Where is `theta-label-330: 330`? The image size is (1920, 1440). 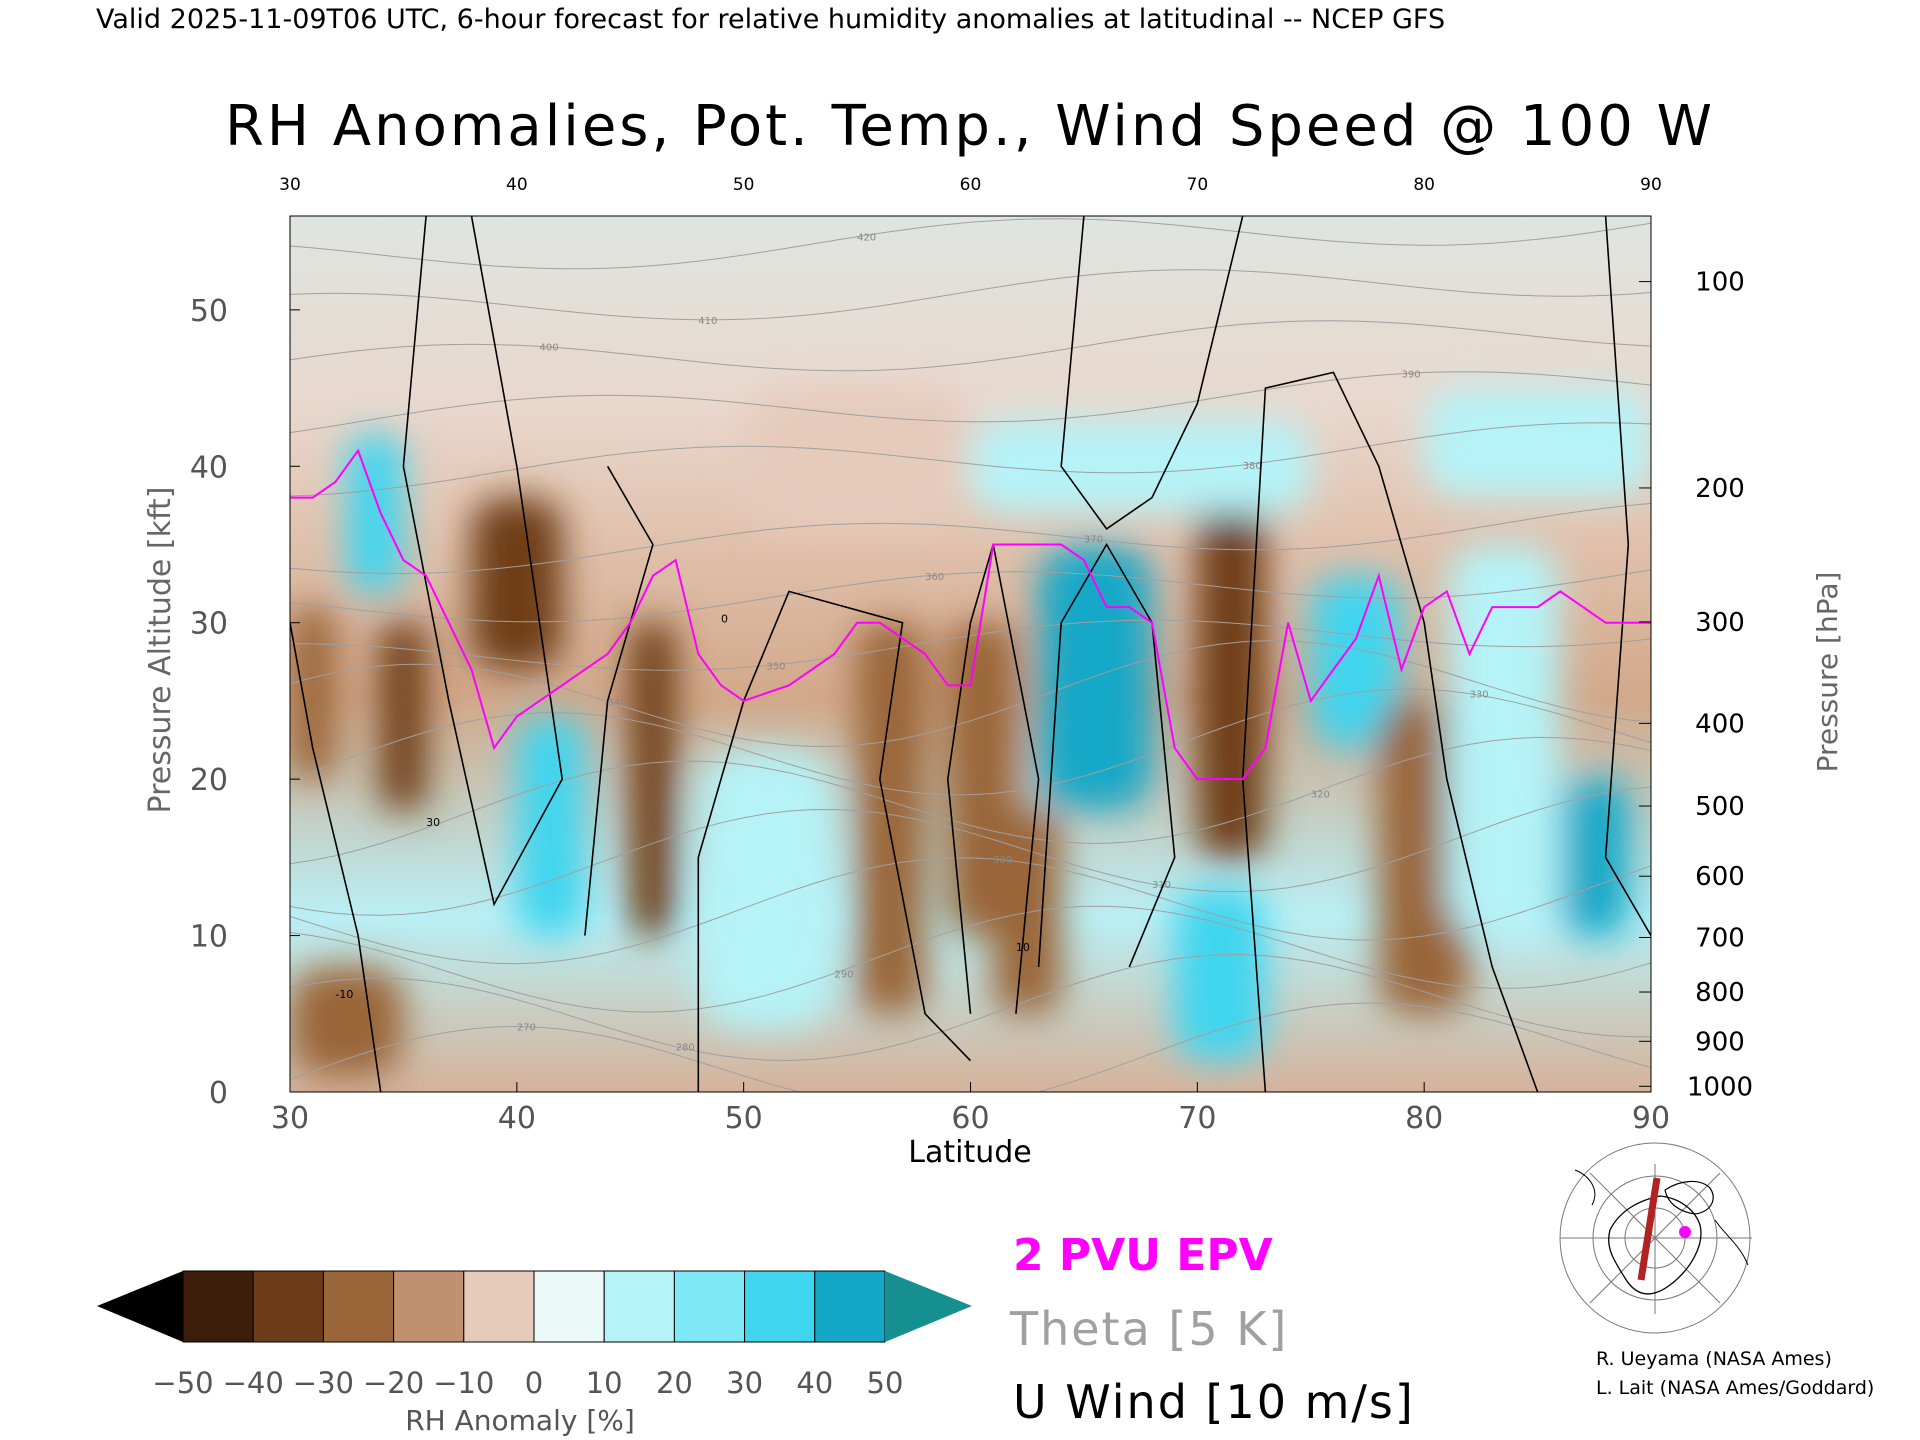
theta-label-330: 330 is located at coordinates (1479, 695).